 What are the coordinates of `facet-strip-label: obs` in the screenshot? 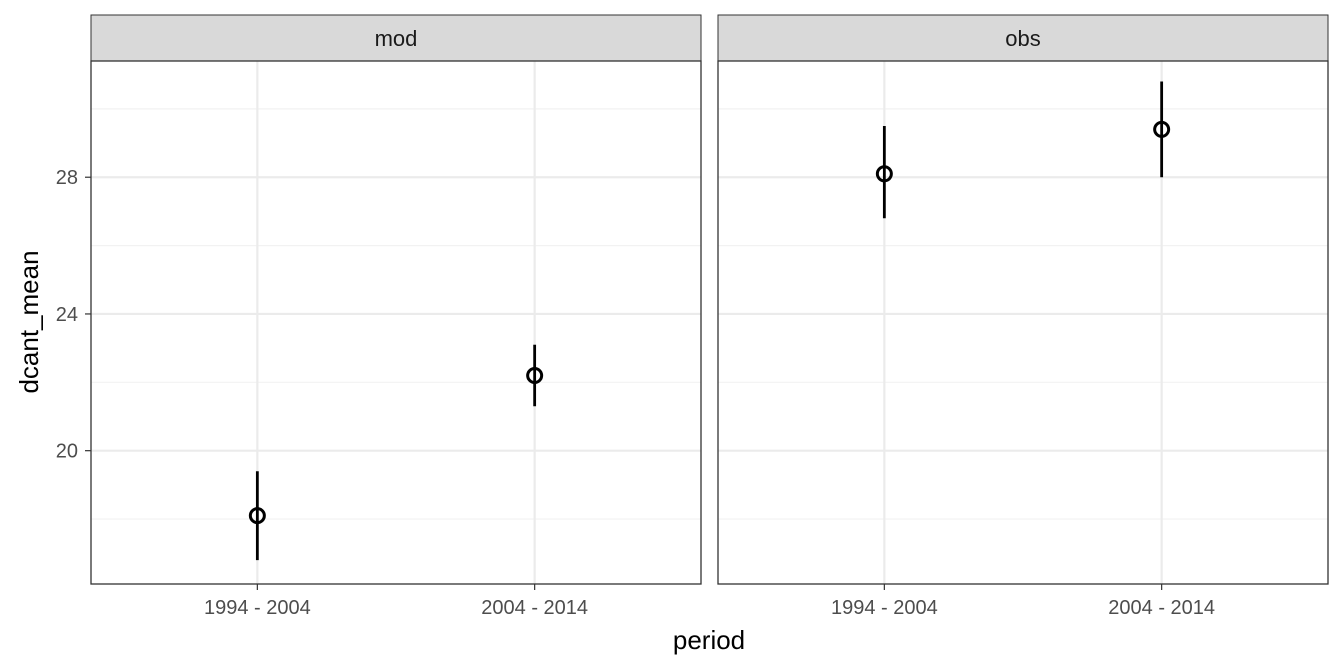 It's located at (1022, 38).